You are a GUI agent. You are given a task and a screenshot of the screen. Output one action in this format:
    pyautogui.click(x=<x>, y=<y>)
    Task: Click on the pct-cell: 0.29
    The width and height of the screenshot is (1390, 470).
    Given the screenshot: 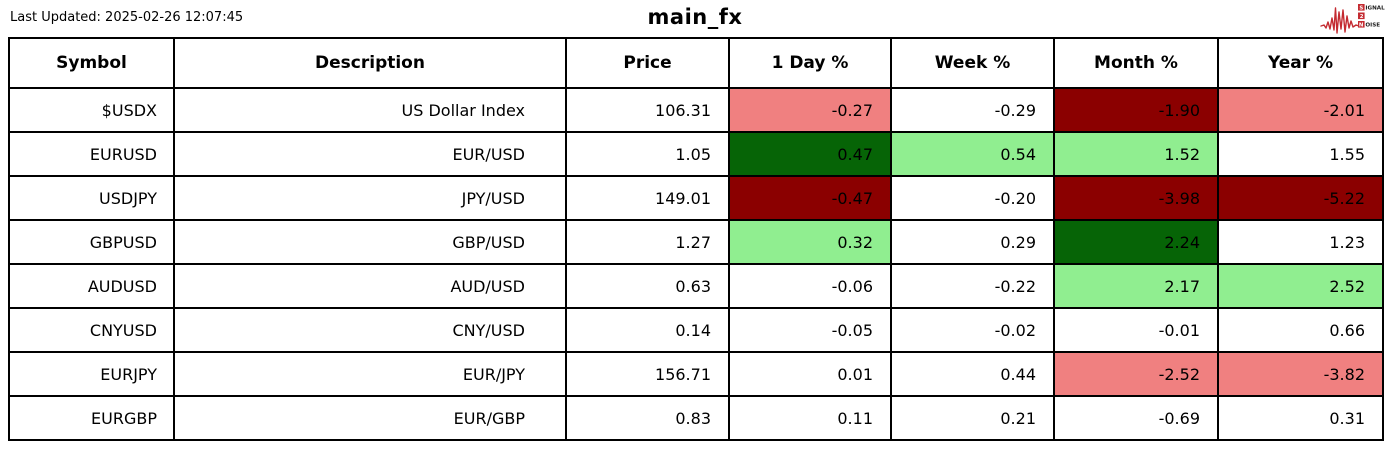 What is the action you would take?
    pyautogui.click(x=972, y=242)
    